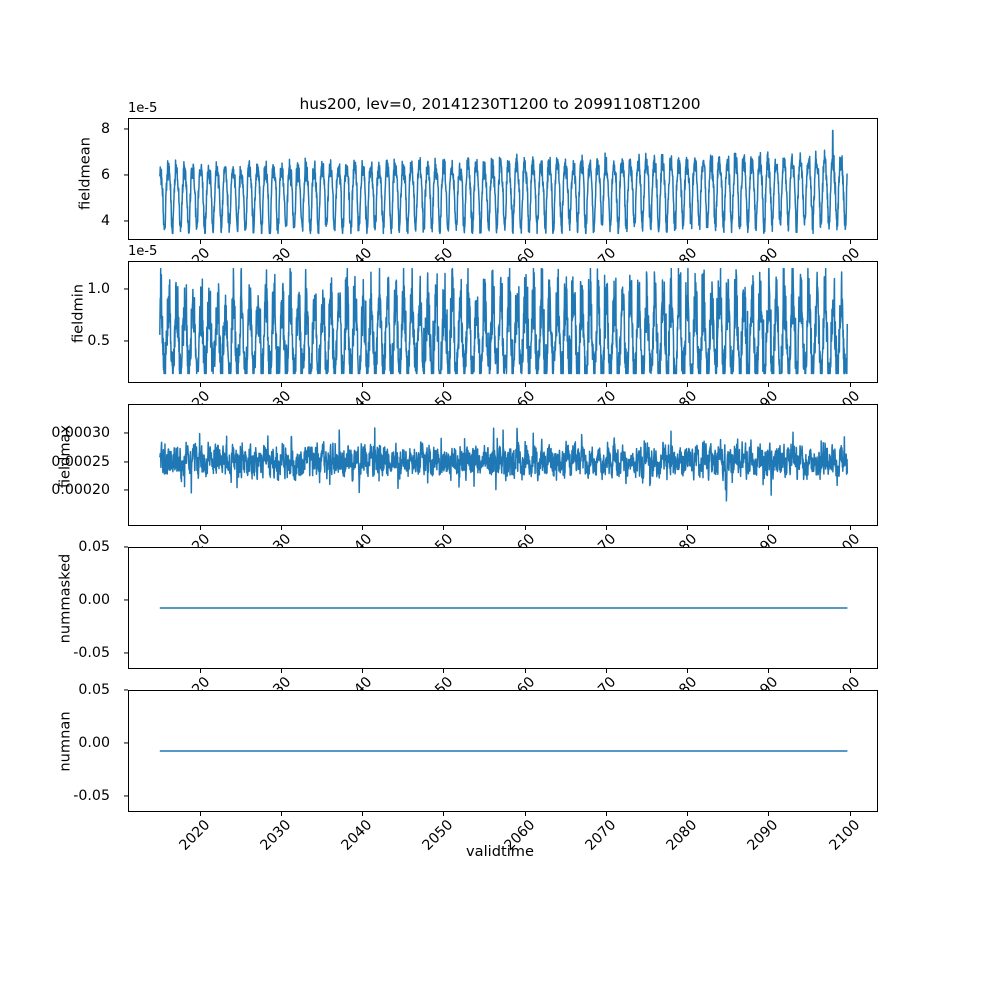 This screenshot has width=1000, height=1000. I want to click on xtick-labels-nummasked: 2020 2030 2040 2050 2060 2070 2080 2090 2100, so click(508, 680).